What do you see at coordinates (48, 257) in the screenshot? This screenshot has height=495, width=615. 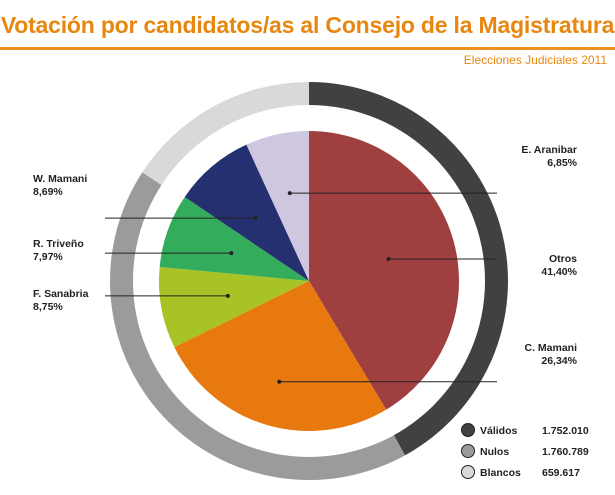 I see `slice-value-r-triveno: 7,97%` at bounding box center [48, 257].